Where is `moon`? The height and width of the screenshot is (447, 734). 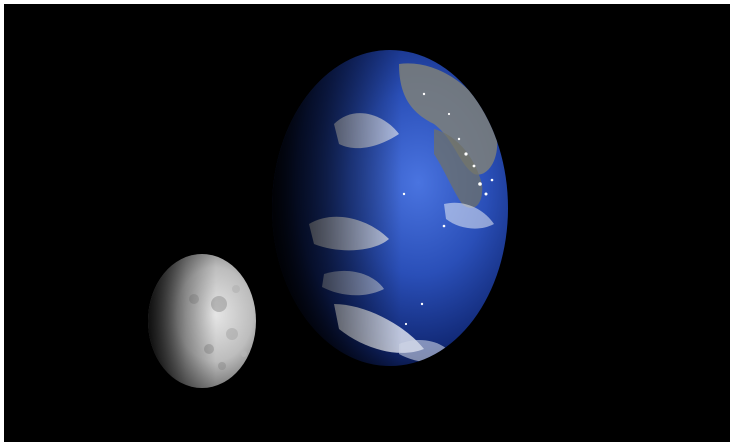
moon is located at coordinates (202, 321).